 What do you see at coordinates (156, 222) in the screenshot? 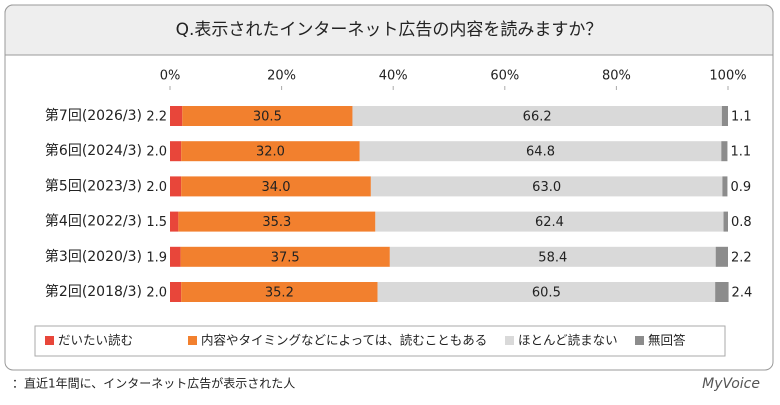
I see `data-label: 1.5` at bounding box center [156, 222].